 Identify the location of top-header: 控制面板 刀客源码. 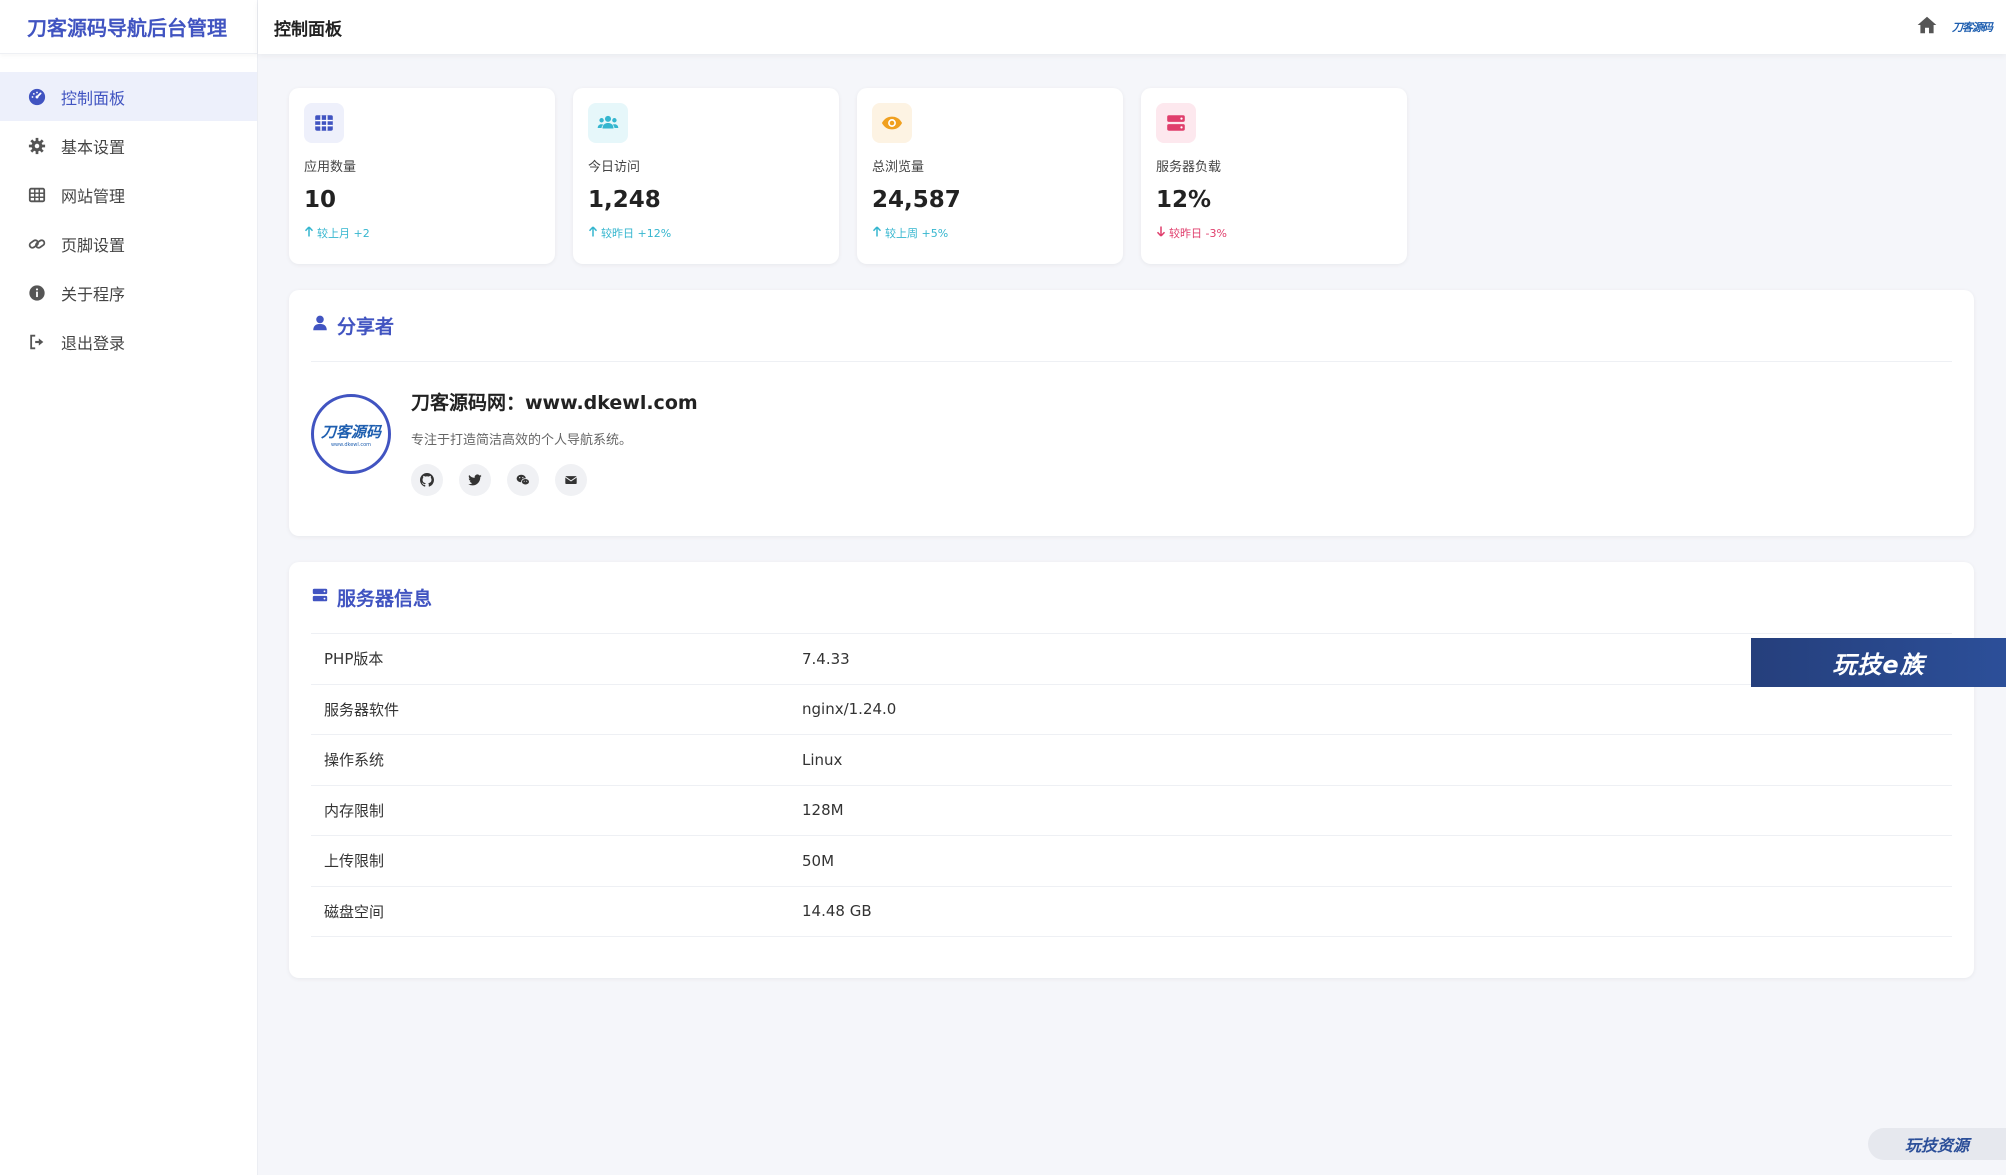
(1132, 27).